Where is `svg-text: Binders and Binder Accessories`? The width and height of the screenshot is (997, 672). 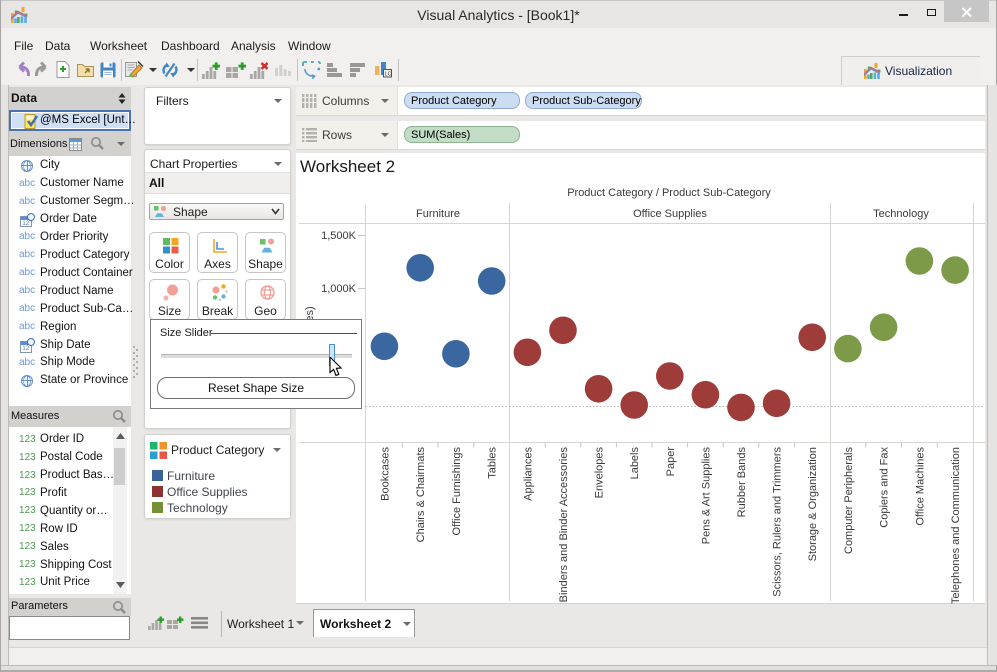
svg-text: Binders and Binder Accessories is located at coordinates (564, 525).